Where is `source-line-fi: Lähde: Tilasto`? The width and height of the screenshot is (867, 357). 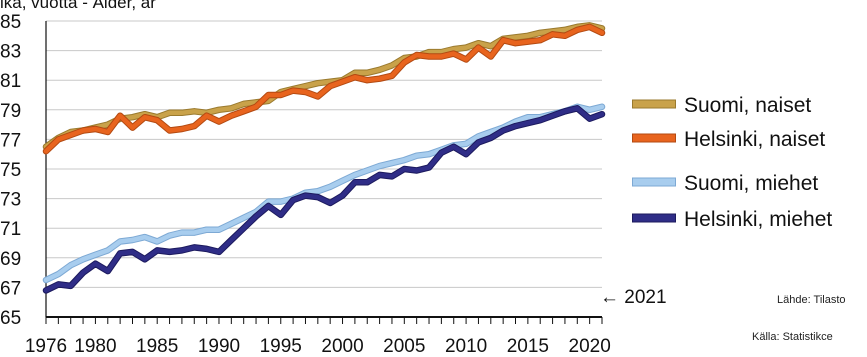
source-line-fi: Lähde: Tilasto is located at coordinates (811, 300).